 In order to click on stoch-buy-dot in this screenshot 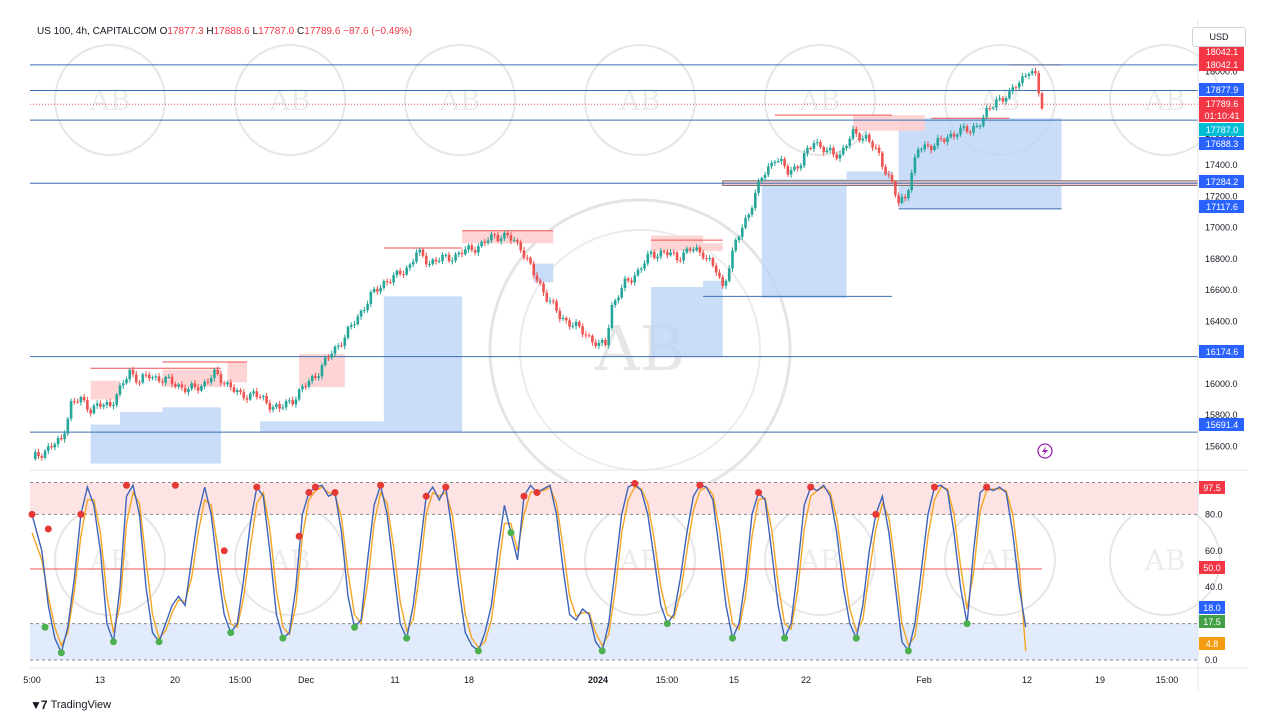, I will do `click(478, 651)`.